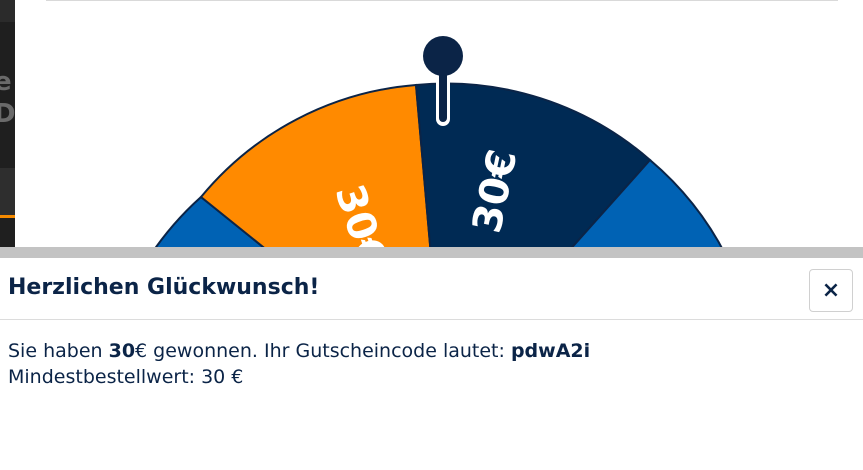 This screenshot has width=863, height=470. Describe the element at coordinates (431, 289) in the screenshot. I see `dialog-header: Herzlichen Glückwunsch! ×` at that location.